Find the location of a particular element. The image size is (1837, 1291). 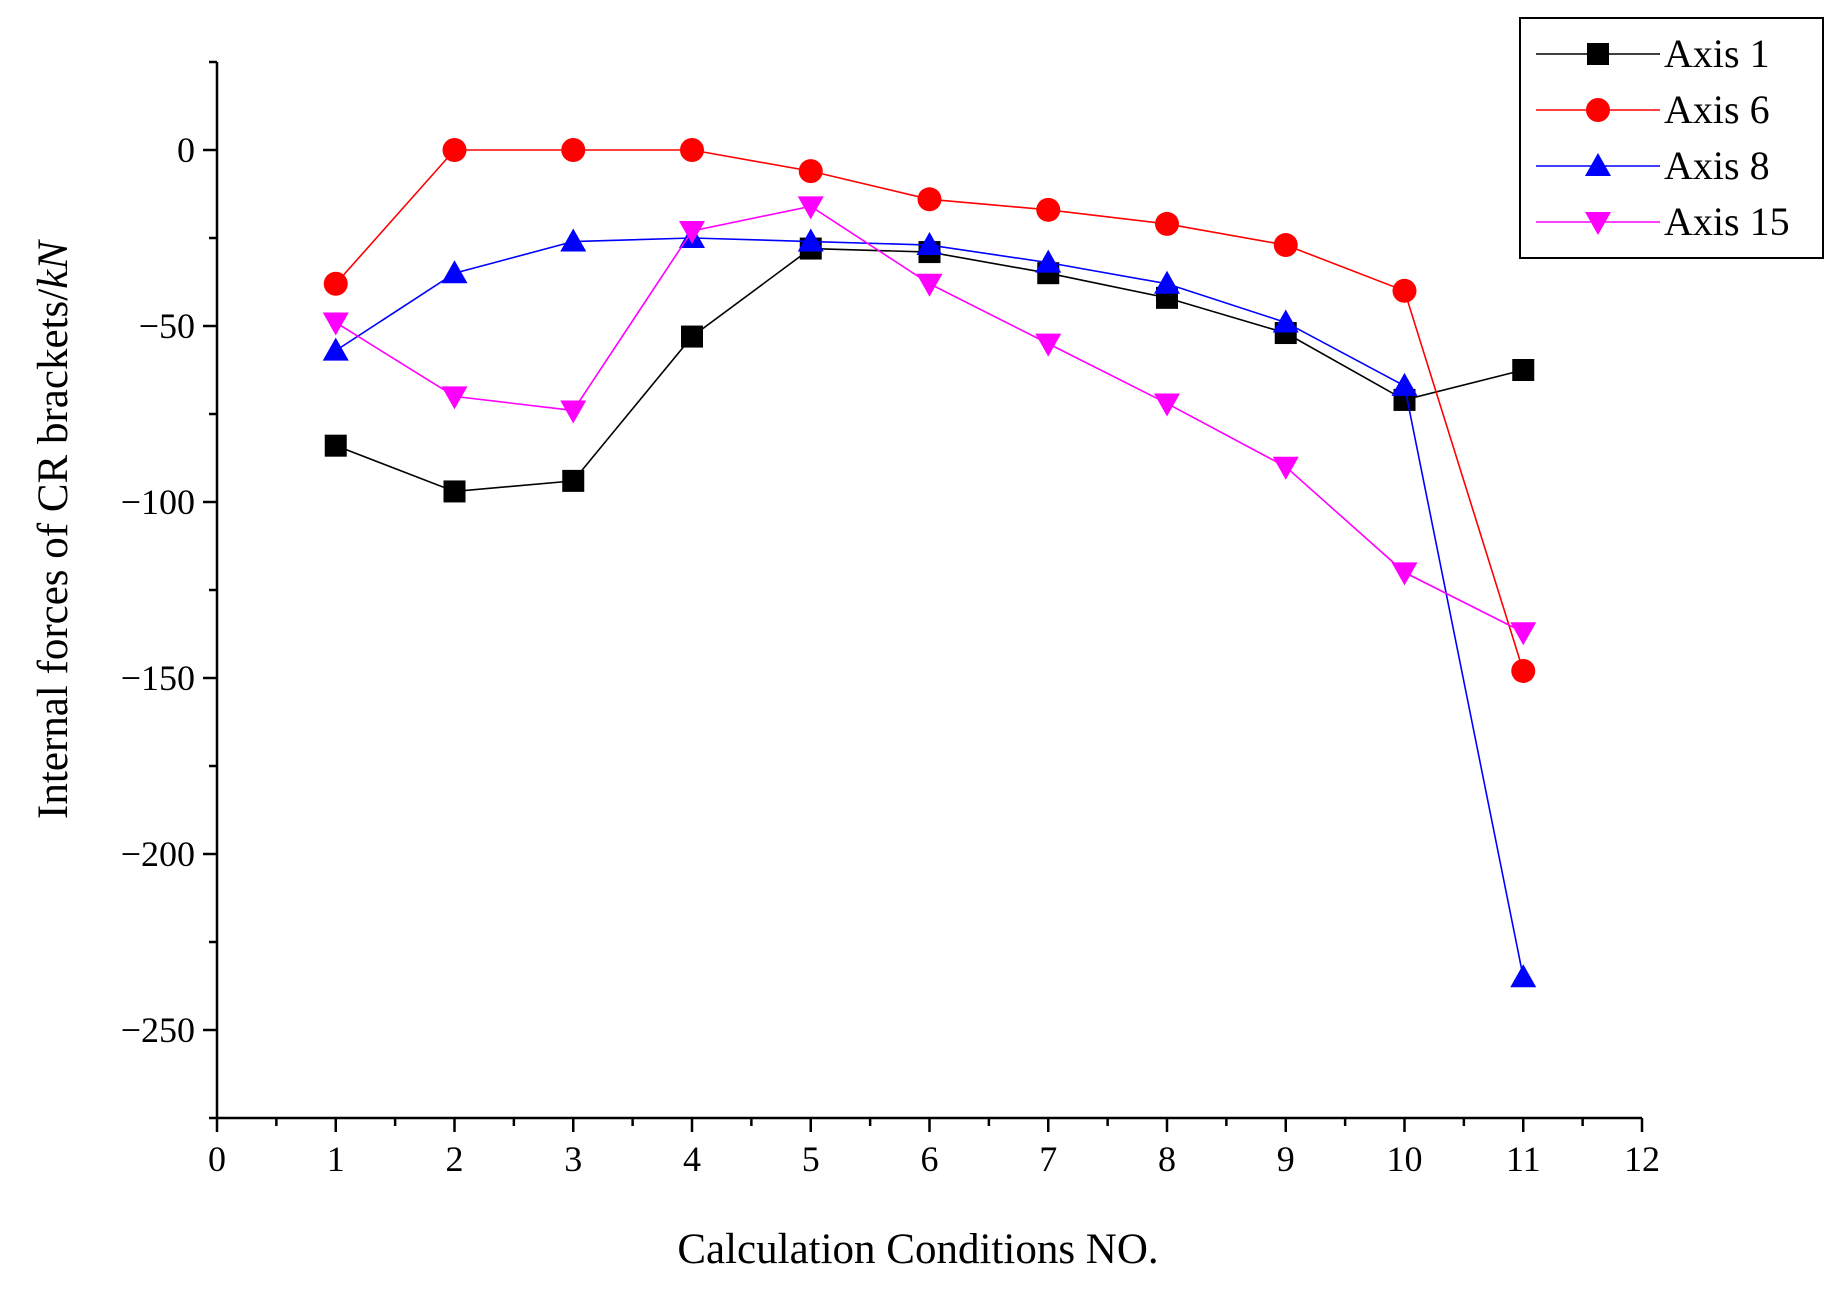

y-tick-label: −250 is located at coordinates (158, 1030).